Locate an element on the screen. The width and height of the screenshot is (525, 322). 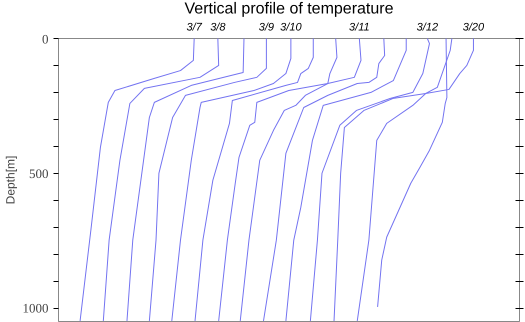
y-tick-label: 0 is located at coordinates (45, 39).